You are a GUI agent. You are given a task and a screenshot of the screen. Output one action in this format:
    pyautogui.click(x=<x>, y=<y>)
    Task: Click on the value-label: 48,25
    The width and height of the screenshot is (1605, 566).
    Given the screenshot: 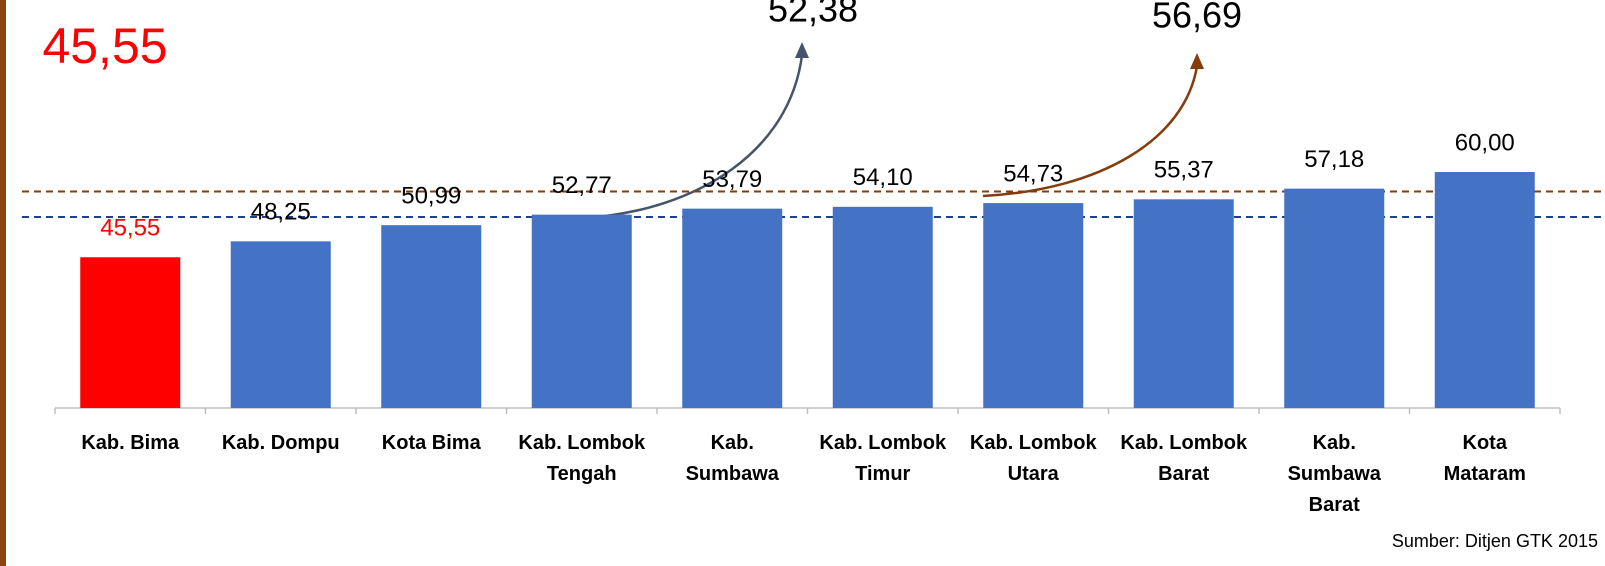 What is the action you would take?
    pyautogui.click(x=281, y=212)
    